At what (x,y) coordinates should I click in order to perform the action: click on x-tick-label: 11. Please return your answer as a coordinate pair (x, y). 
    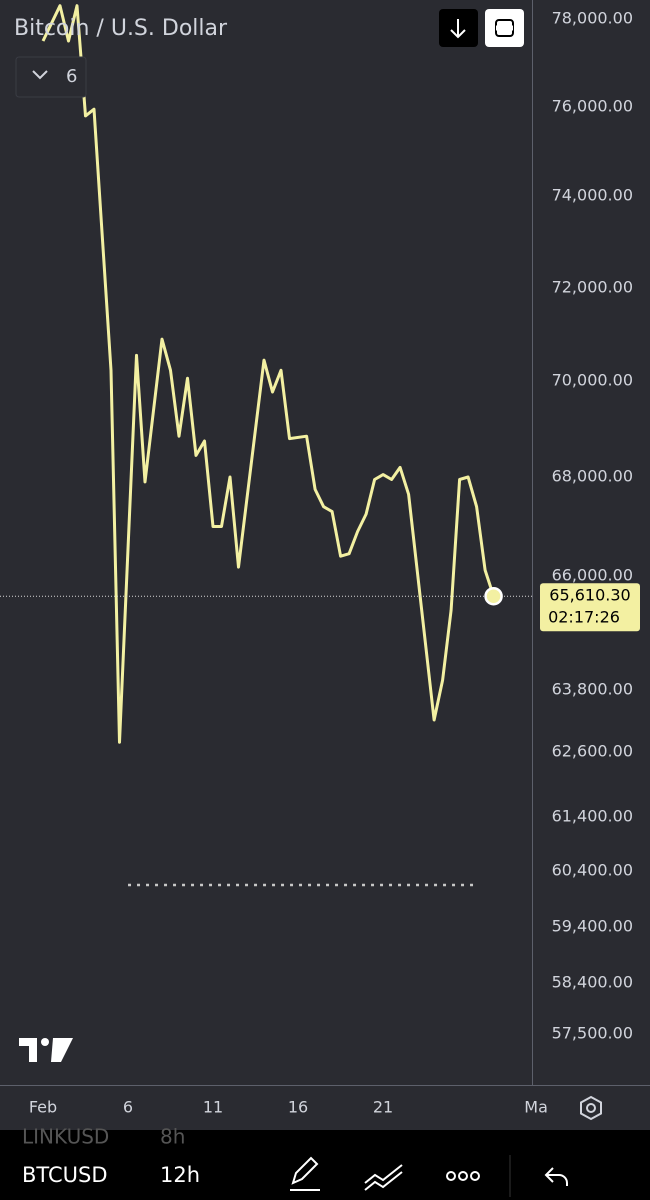
    Looking at the image, I should click on (213, 1107).